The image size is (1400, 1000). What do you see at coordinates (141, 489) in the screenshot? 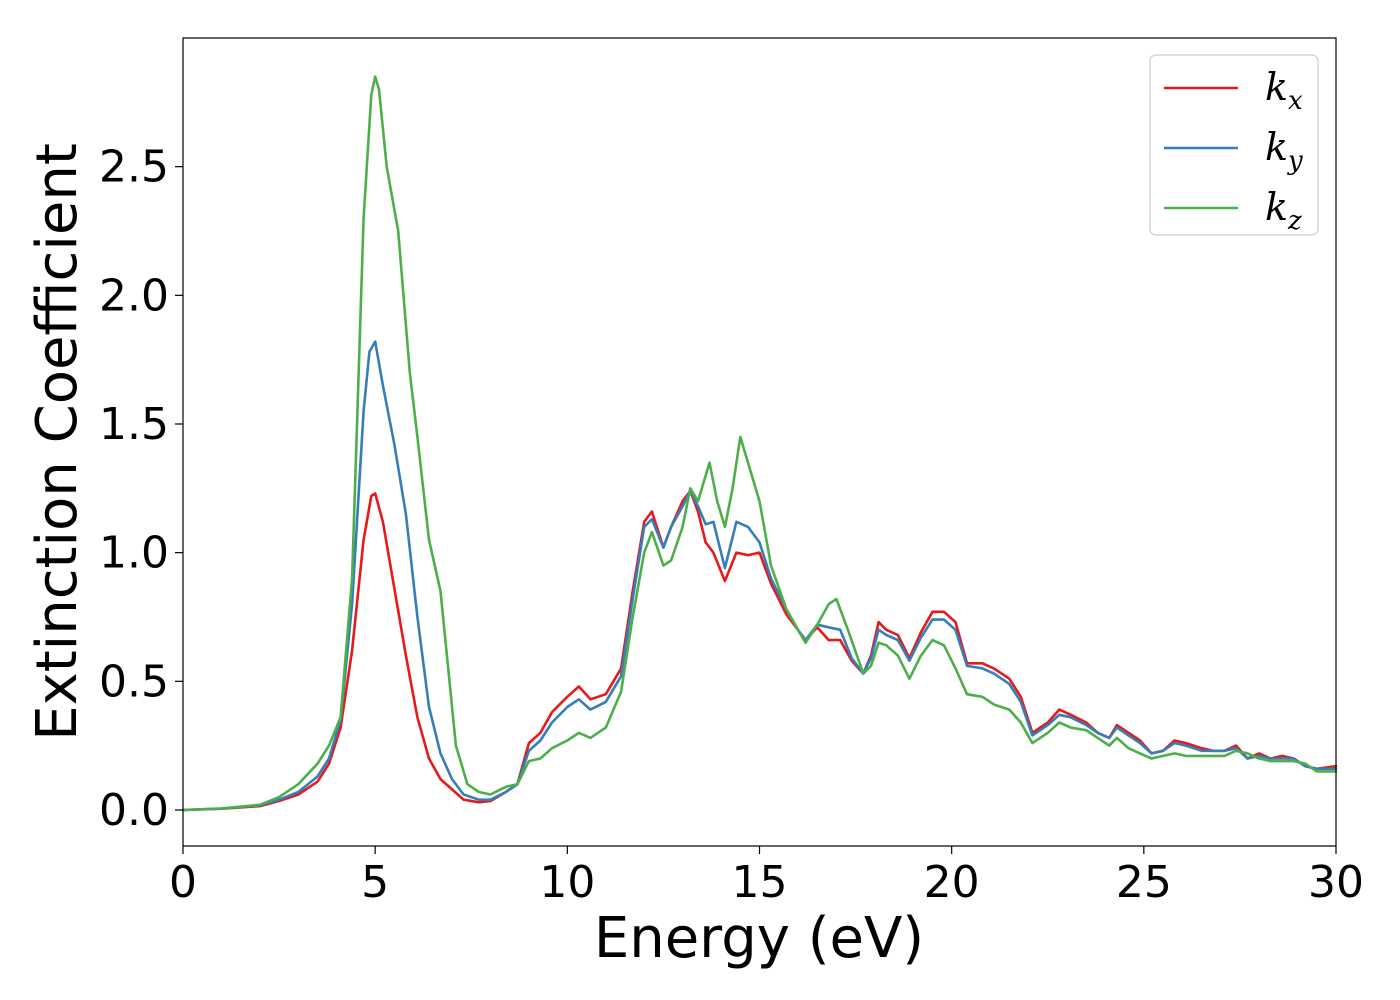
I see `y-axis: 0.0 0.5 1.0 1.5 2.0 2.5` at bounding box center [141, 489].